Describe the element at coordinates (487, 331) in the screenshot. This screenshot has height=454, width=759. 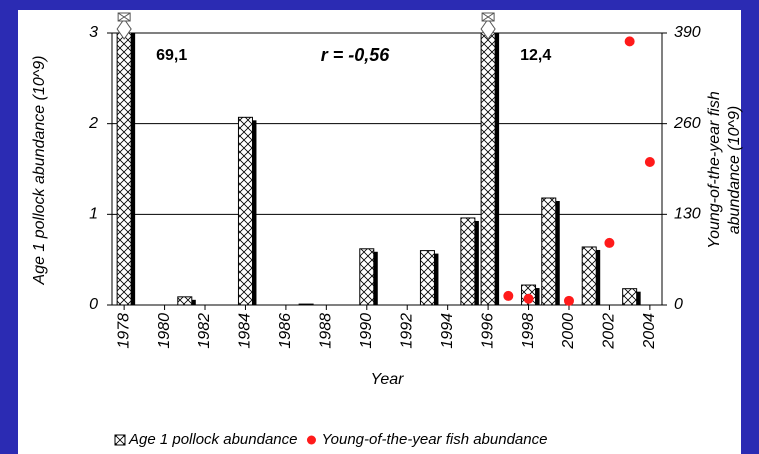
I see `x-tick-label: 1996` at that location.